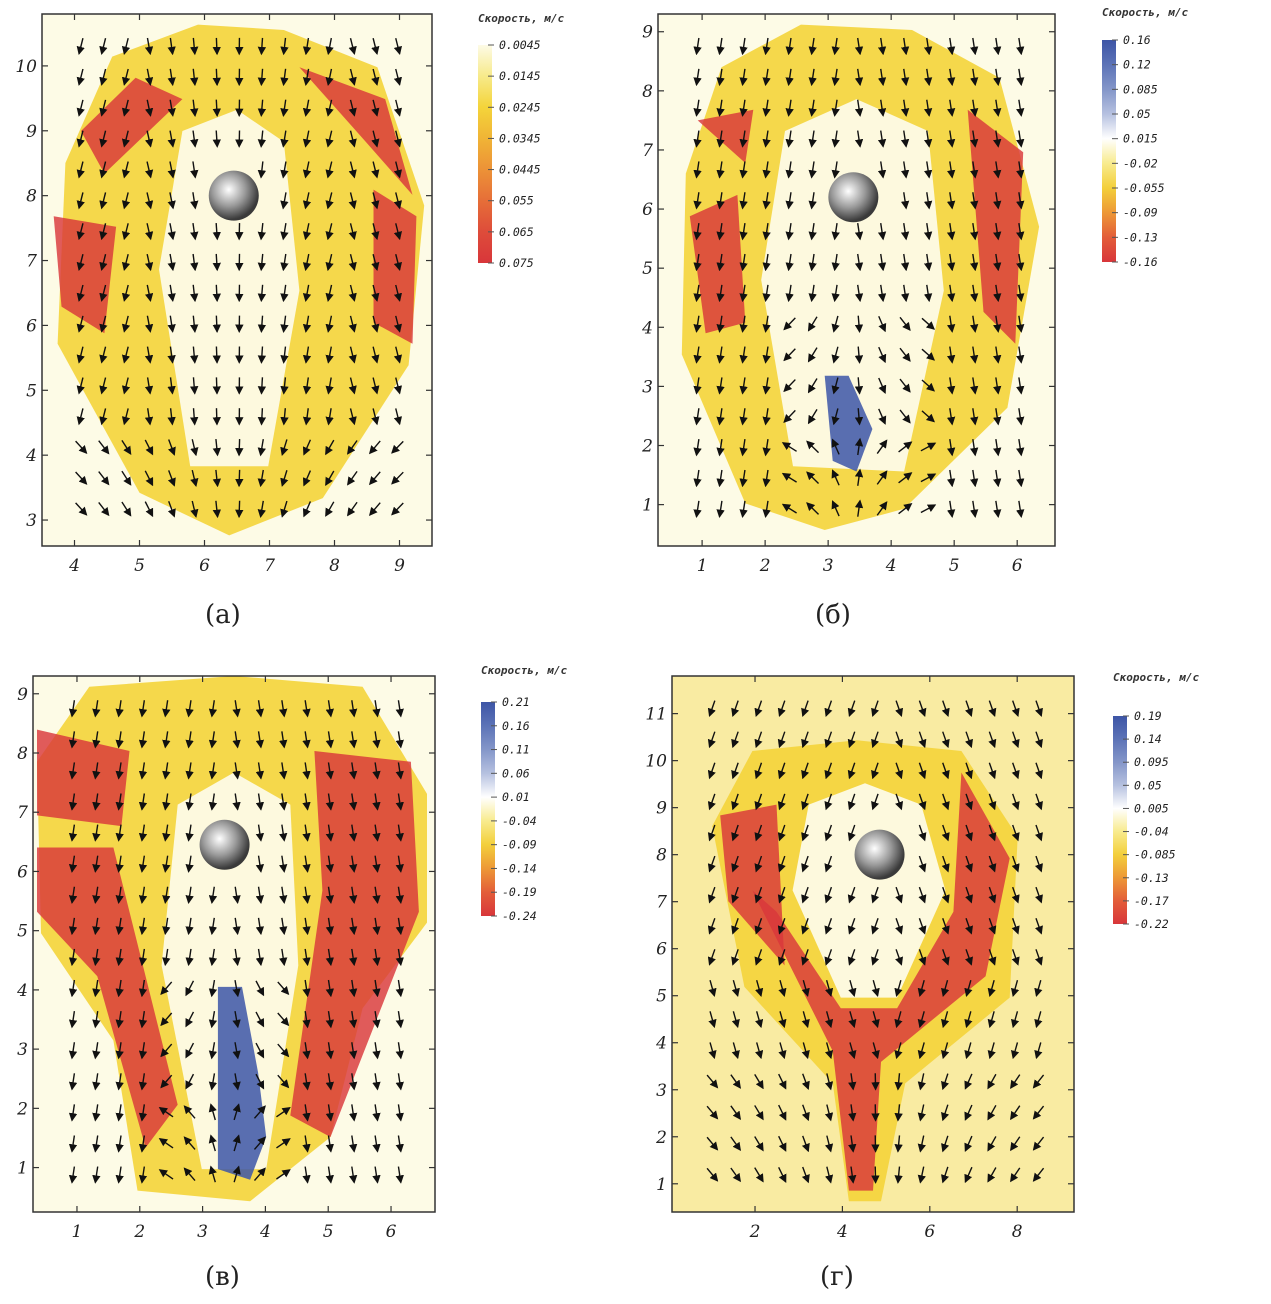 The image size is (1271, 1304). Describe the element at coordinates (1017, 1232) in the screenshot. I see `x-tick-label: 8` at that location.